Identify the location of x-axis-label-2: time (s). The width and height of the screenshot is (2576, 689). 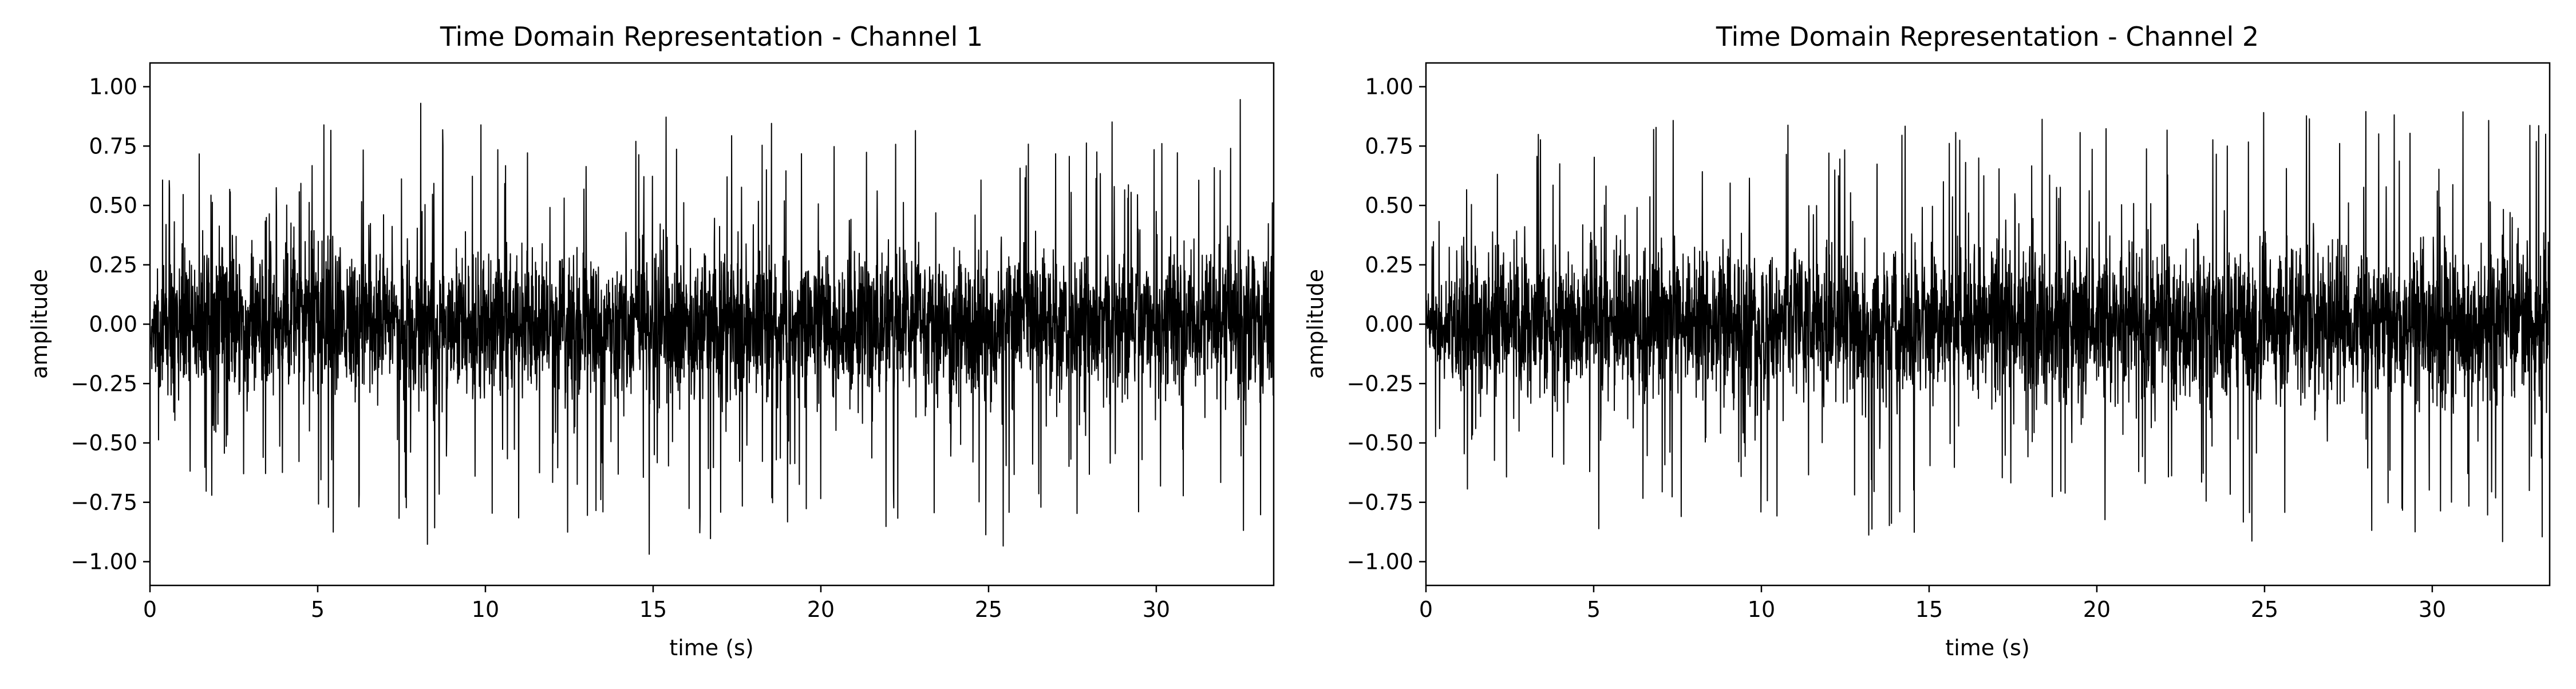
(1987, 647).